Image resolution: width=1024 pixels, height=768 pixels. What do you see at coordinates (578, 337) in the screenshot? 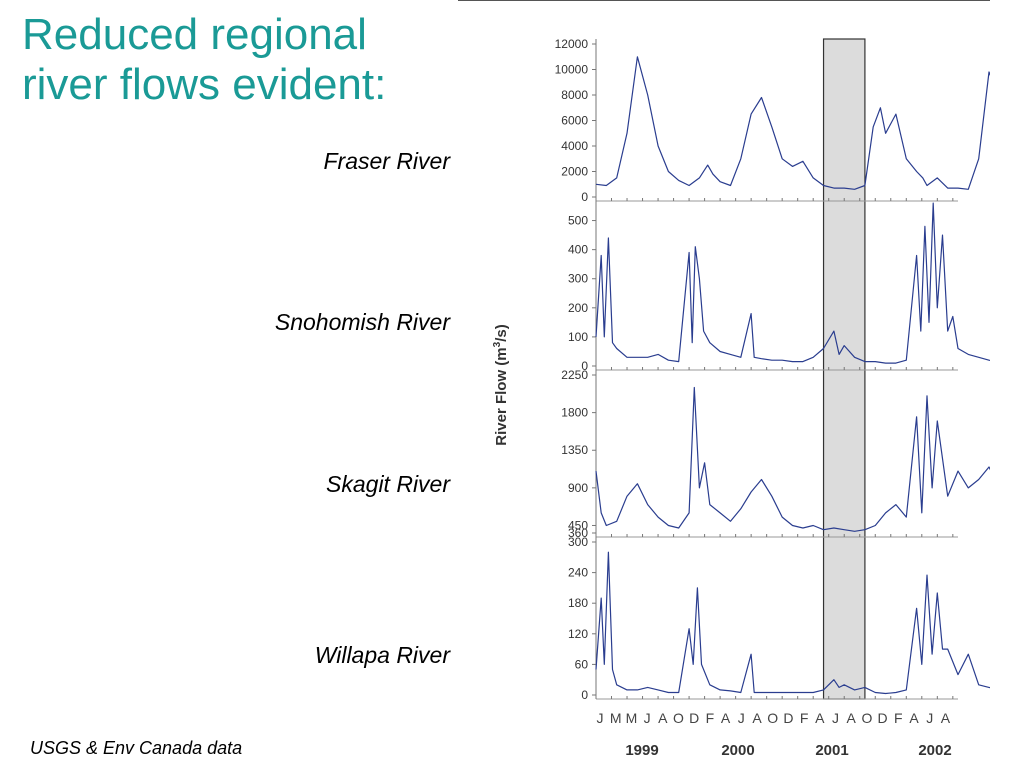
I see `y-tick-label: 100` at bounding box center [578, 337].